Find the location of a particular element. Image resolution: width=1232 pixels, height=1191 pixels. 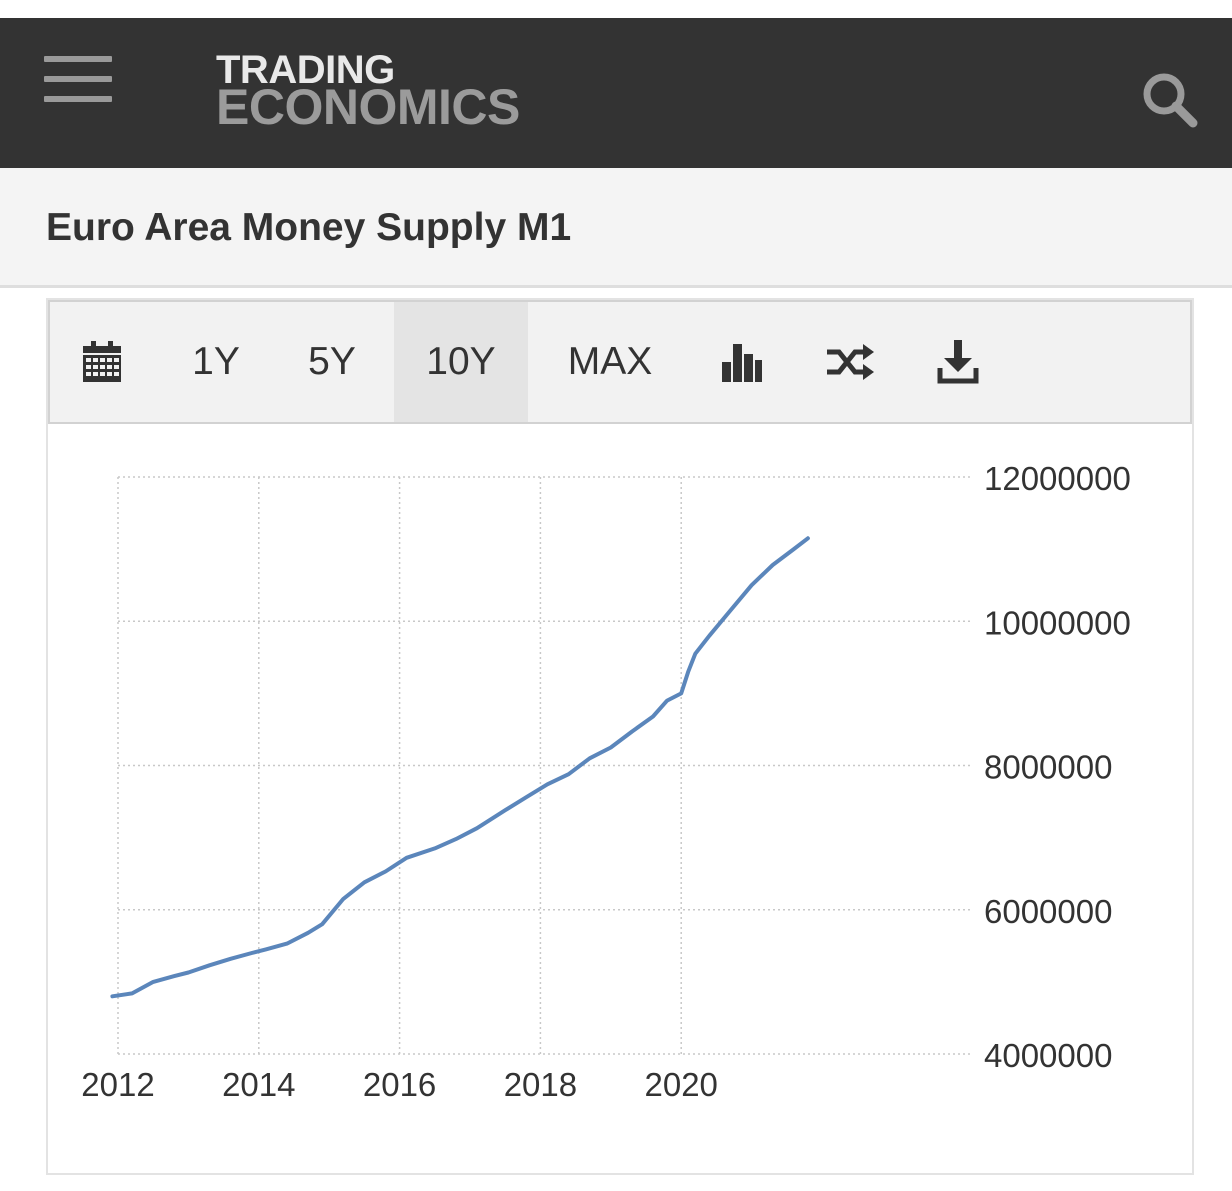

page-title: Euro Area Money Supply M1 is located at coordinates (309, 227).